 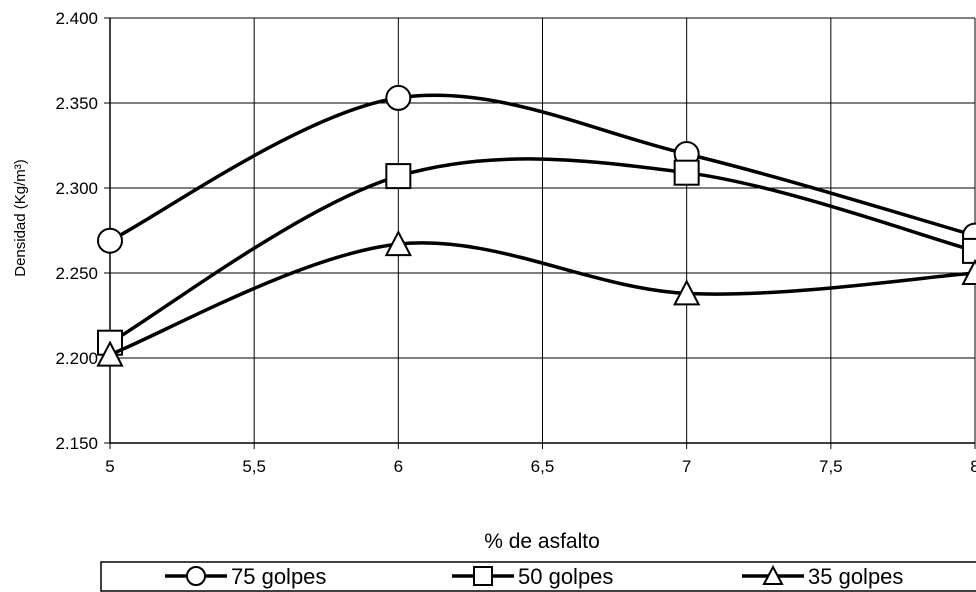 What do you see at coordinates (76, 358) in the screenshot?
I see `y-tick-label: 2.200` at bounding box center [76, 358].